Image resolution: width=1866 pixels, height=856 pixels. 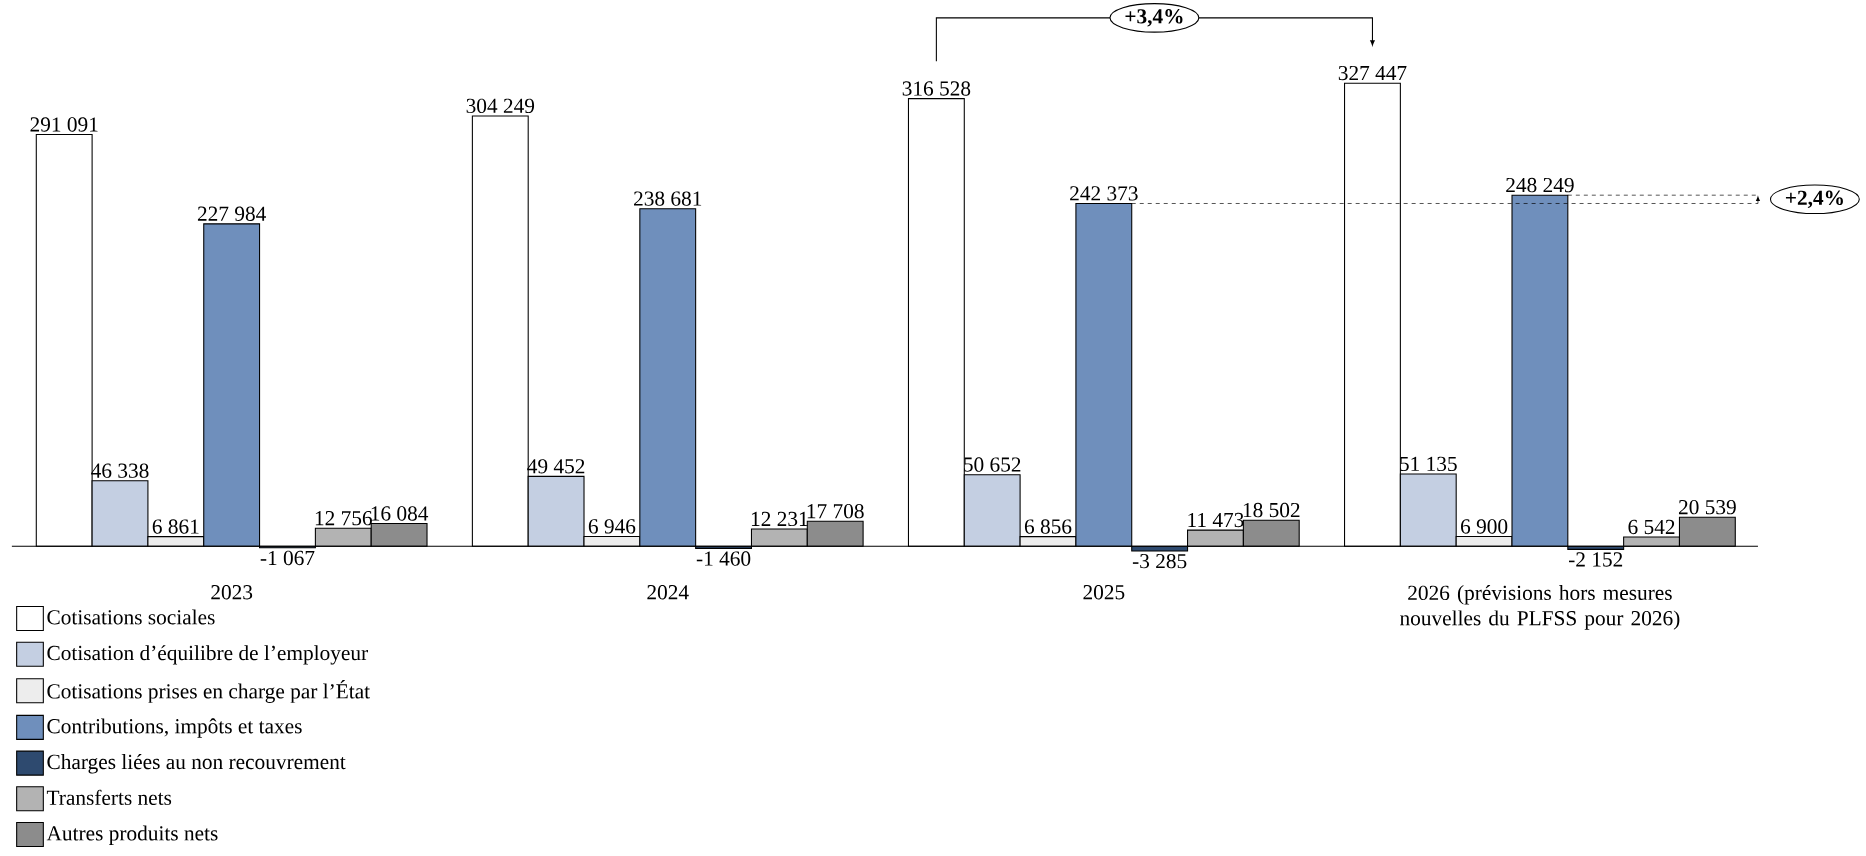 I want to click on legend-label: Charges liées au non recouvrement, so click(x=196, y=764).